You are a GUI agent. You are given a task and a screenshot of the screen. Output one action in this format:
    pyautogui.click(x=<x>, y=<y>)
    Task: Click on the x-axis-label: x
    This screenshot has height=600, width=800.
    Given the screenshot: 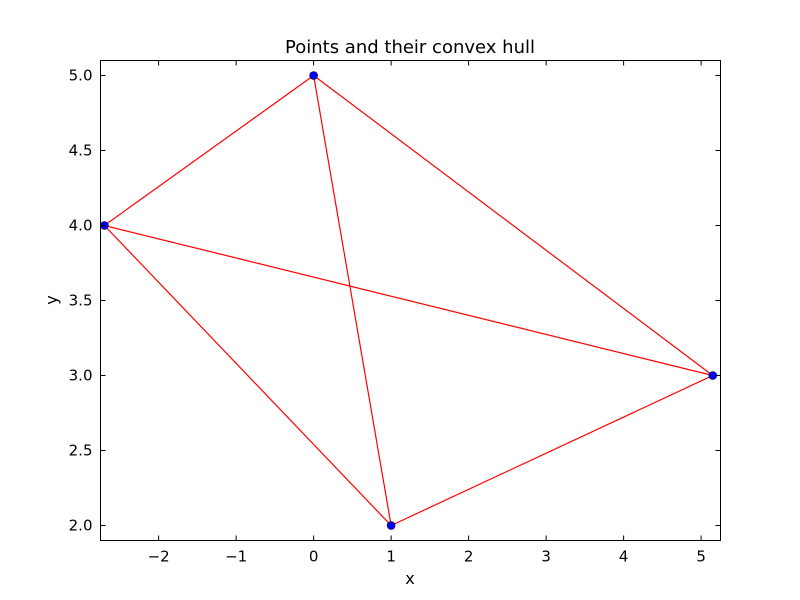 What is the action you would take?
    pyautogui.click(x=409, y=578)
    